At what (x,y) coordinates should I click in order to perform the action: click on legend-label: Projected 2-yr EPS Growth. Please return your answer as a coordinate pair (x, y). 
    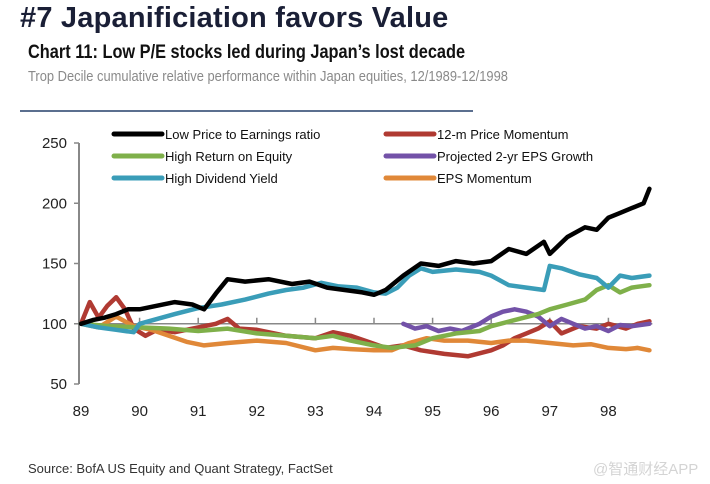
    Looking at the image, I should click on (515, 156).